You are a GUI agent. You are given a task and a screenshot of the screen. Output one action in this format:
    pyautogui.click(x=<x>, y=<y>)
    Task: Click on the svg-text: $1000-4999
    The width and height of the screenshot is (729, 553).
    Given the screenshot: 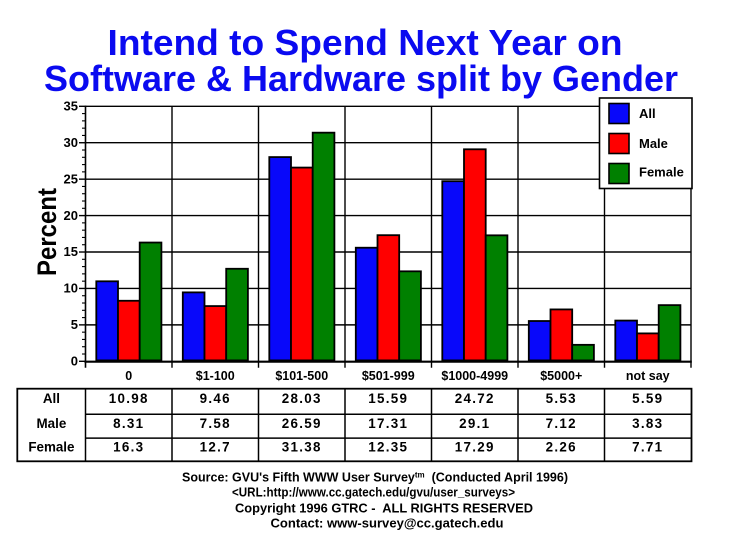 What is the action you would take?
    pyautogui.click(x=474, y=376)
    